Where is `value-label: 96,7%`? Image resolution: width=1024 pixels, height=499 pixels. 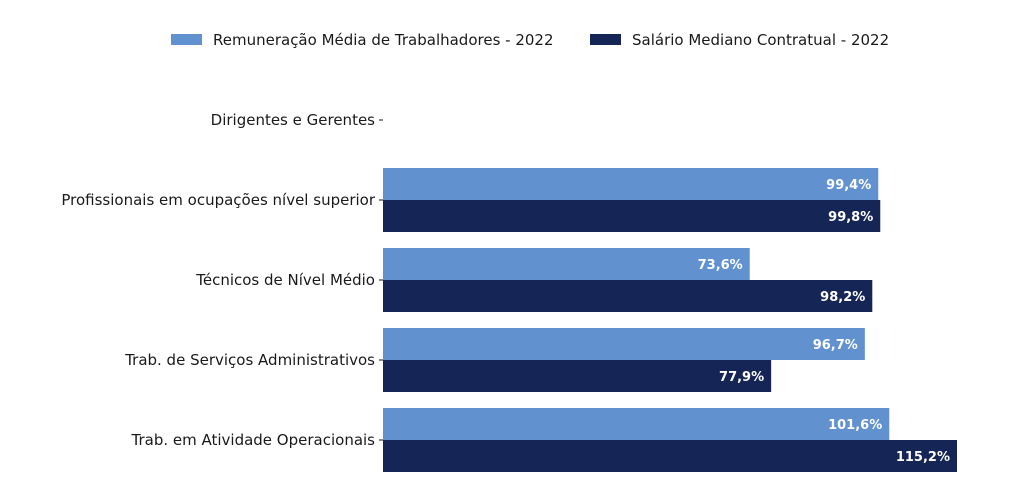
value-label: 96,7% is located at coordinates (835, 345).